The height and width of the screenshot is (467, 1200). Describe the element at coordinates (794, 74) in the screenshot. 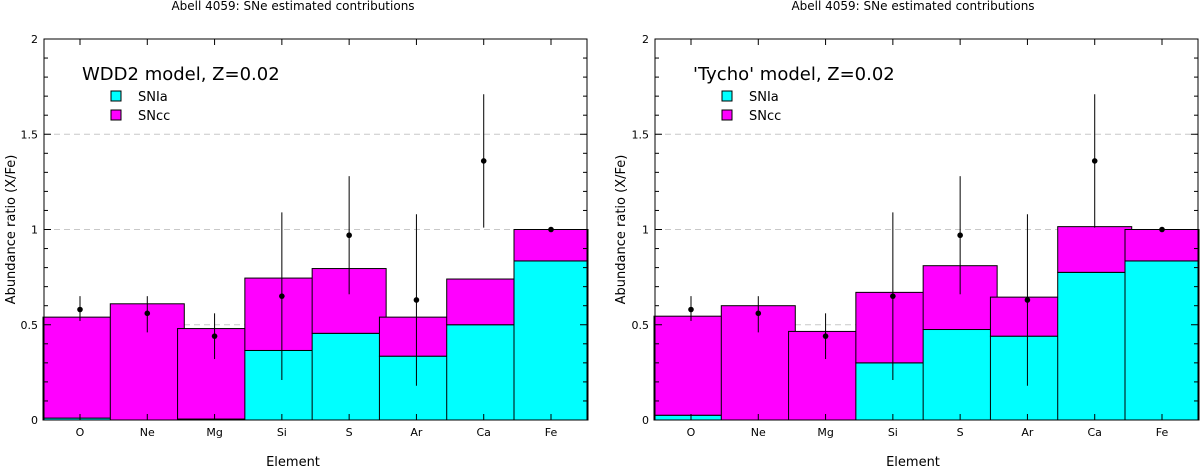

I see `model-annotation: 'Tycho' model, Z=0.02` at that location.